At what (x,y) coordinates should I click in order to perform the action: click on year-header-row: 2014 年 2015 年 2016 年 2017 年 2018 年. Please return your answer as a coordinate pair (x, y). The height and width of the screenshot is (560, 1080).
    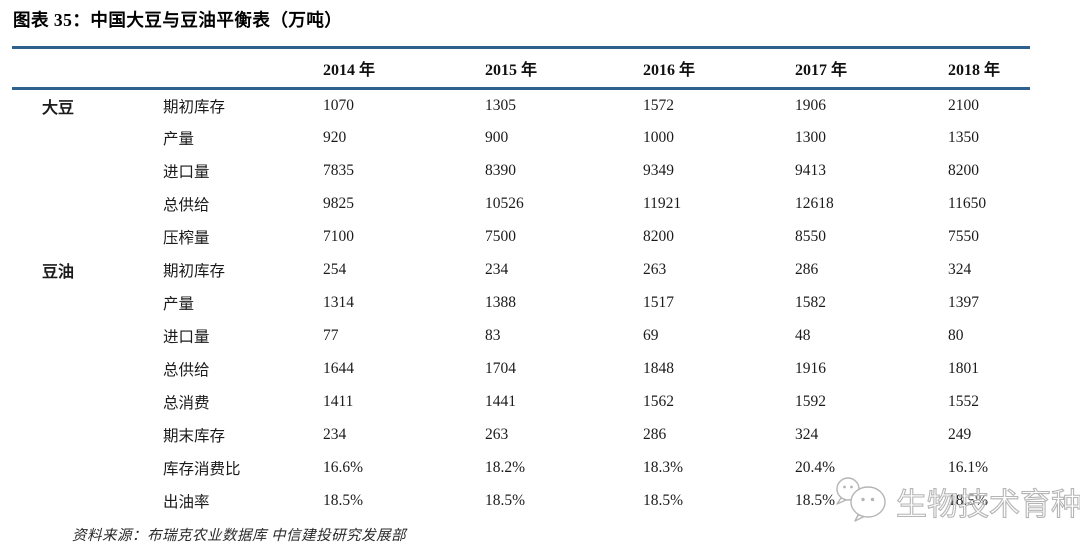
    Looking at the image, I should click on (521, 68).